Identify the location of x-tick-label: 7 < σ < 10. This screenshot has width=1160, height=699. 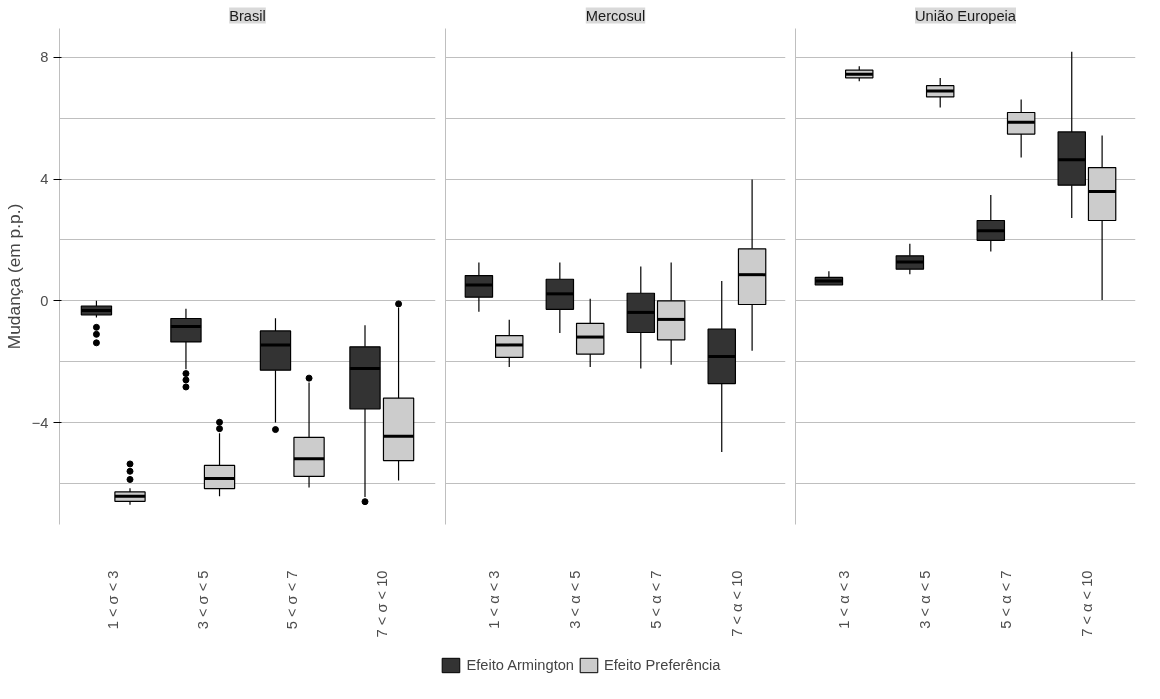
(381, 604).